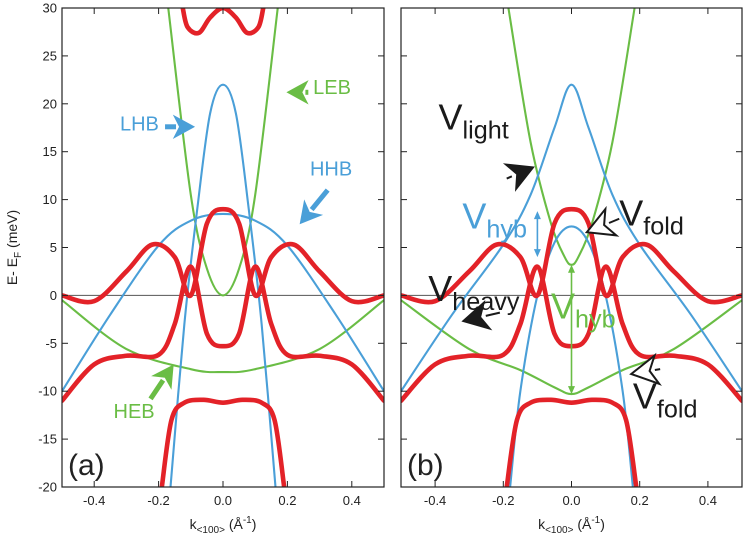 The height and width of the screenshot is (553, 747). Describe the element at coordinates (53, 295) in the screenshot. I see `y-tick-label: 0` at that location.